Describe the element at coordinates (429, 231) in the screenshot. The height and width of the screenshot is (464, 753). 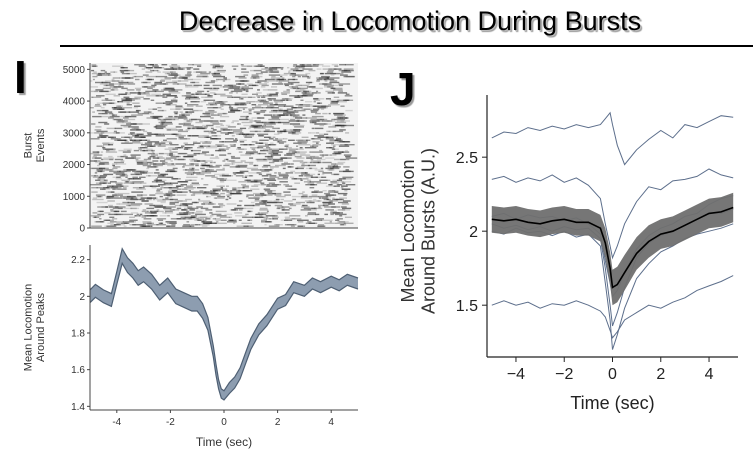
I see `bursts-y-axis-label-line: Around Bursts (A.U.)` at that location.